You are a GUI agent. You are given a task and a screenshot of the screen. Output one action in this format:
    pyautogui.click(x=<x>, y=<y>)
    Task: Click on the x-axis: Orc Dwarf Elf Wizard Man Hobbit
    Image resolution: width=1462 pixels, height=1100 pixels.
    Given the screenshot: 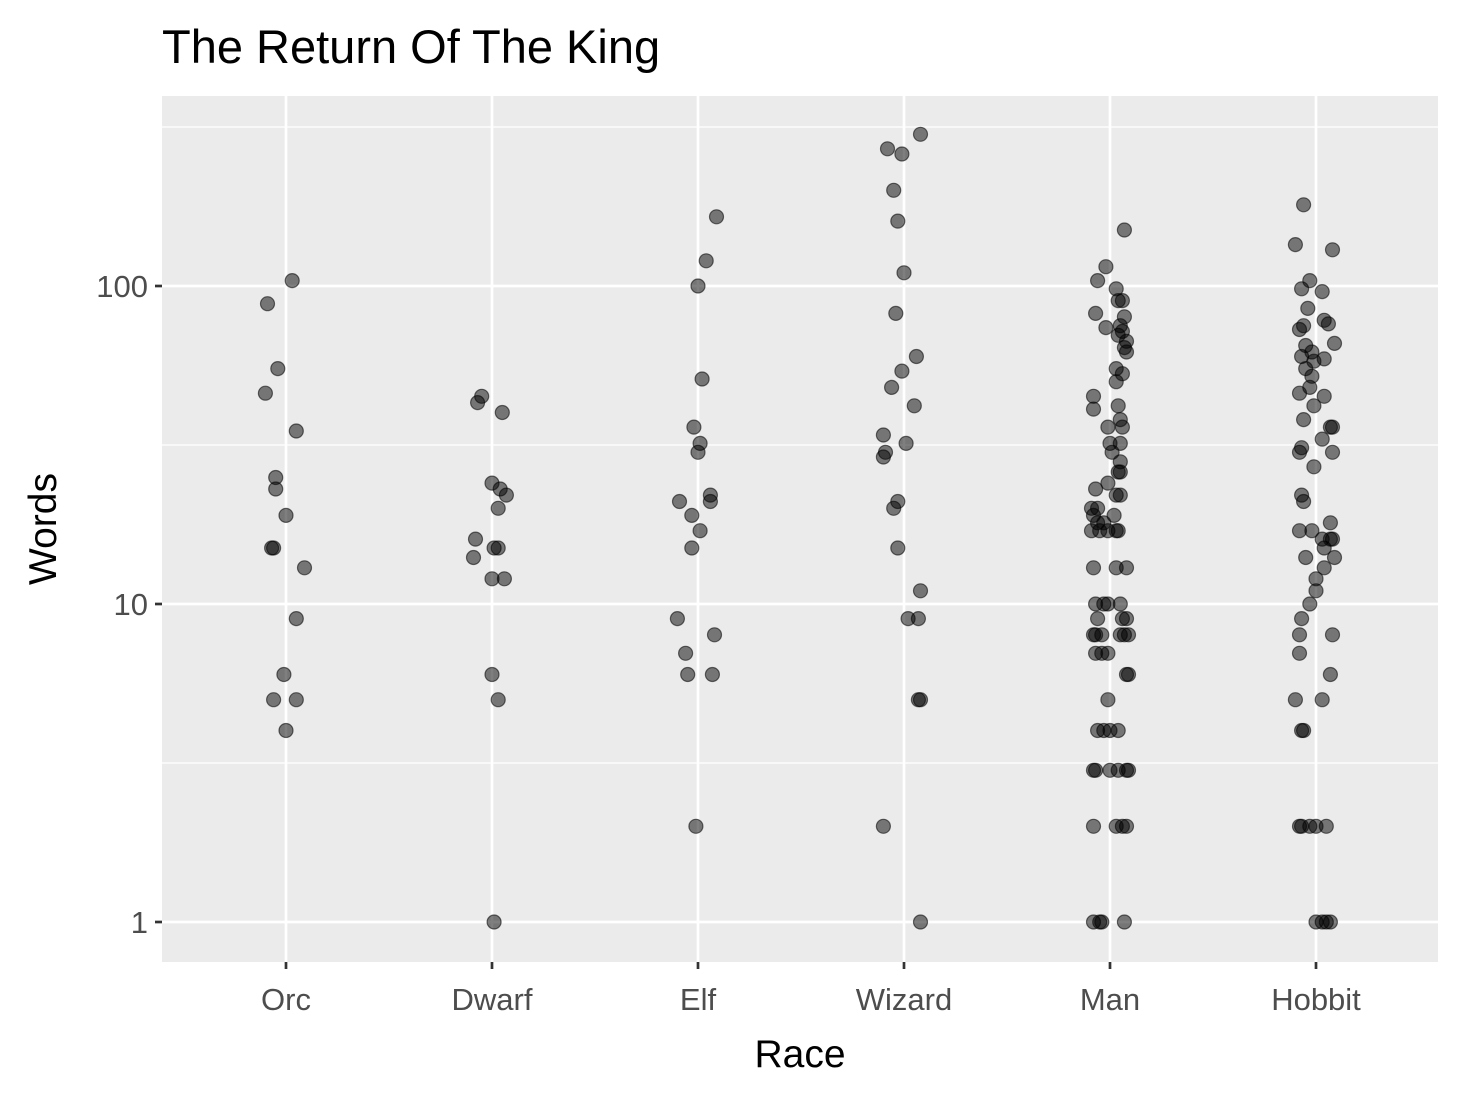 What is the action you would take?
    pyautogui.click(x=811, y=989)
    